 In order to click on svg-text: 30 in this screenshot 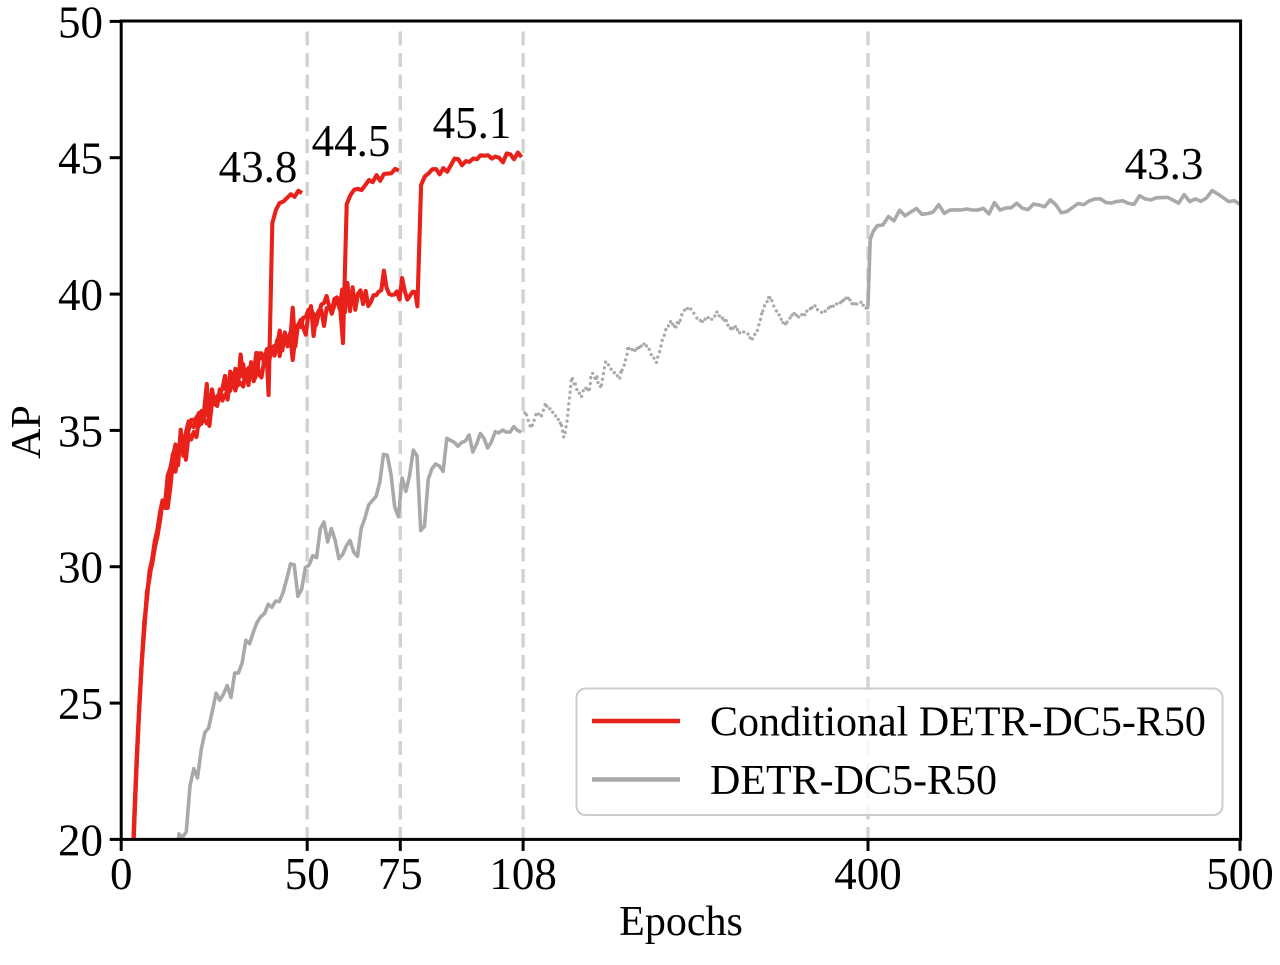, I will do `click(80, 568)`.